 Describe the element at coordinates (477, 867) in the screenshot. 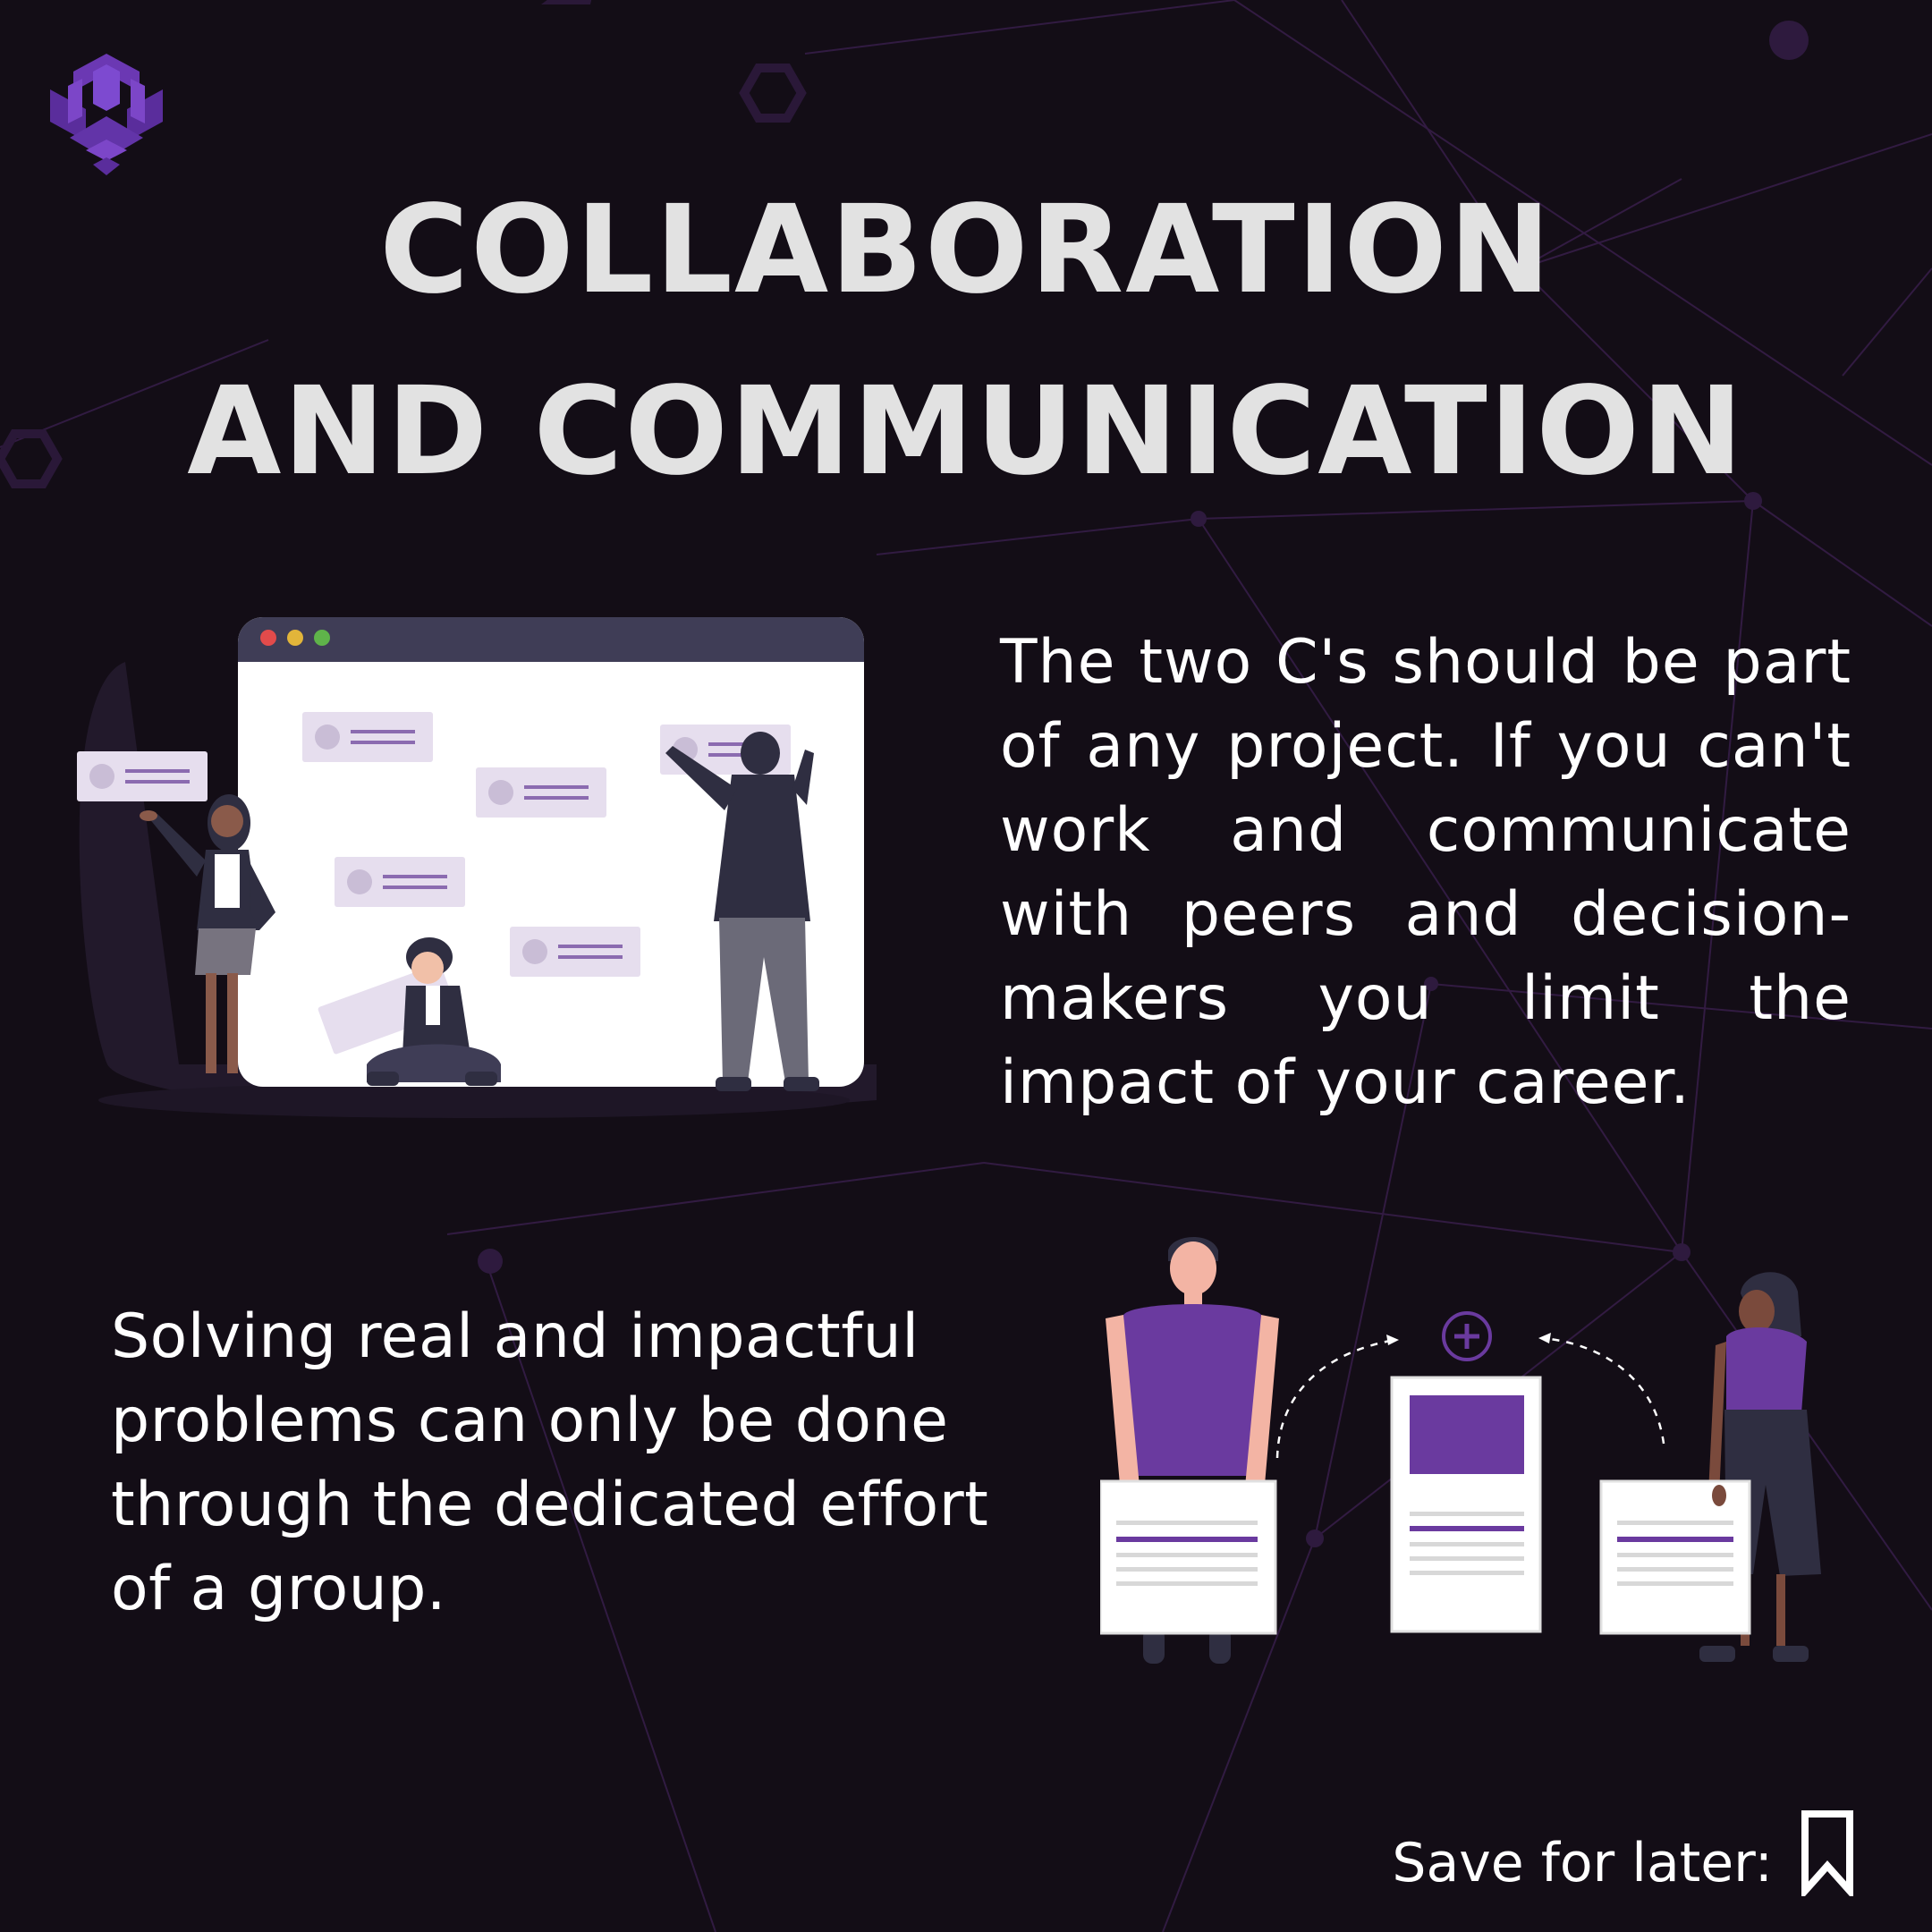

I see `team-board-illustration` at that location.